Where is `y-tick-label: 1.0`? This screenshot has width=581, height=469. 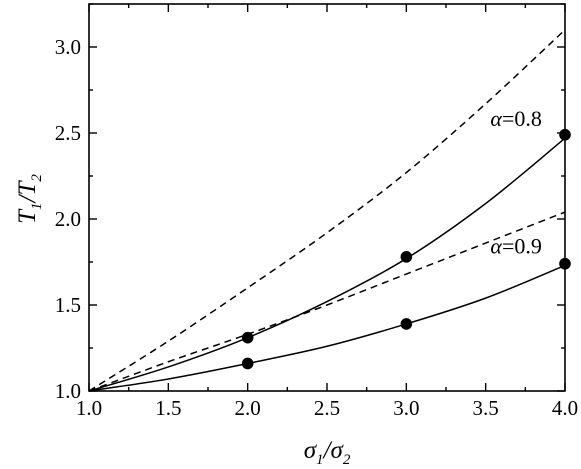 y-tick-label: 1.0 is located at coordinates (68, 391).